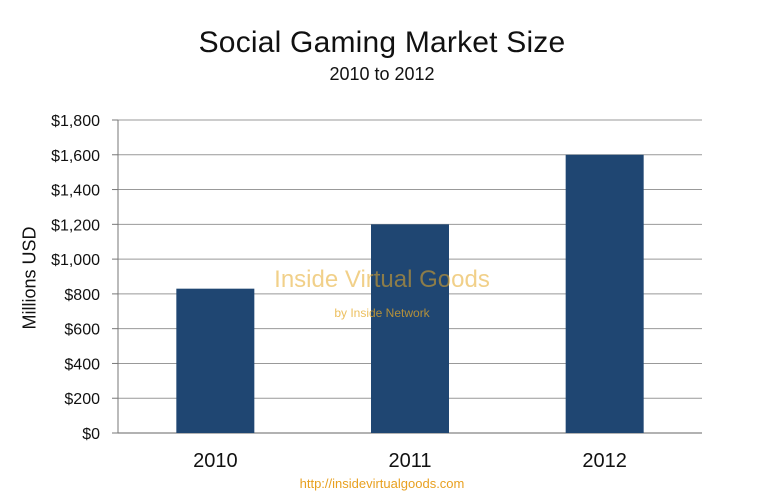 The height and width of the screenshot is (501, 764). I want to click on watermark-subtitle: by Inside Network, so click(382, 313).